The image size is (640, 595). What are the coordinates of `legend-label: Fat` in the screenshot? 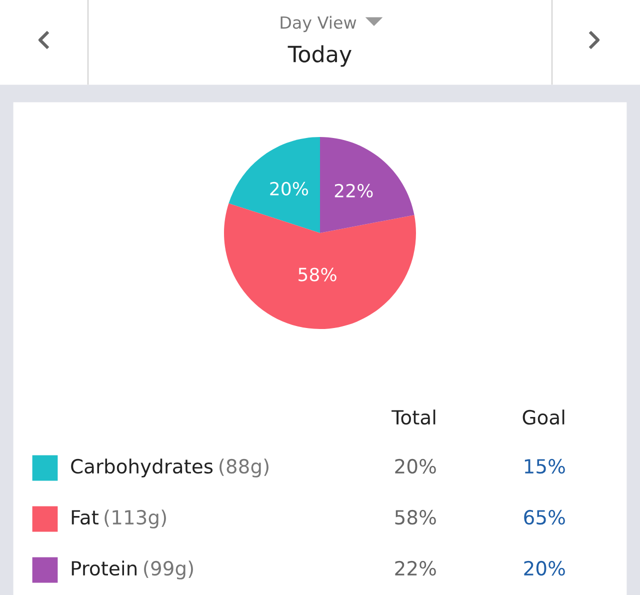 It's located at (85, 517).